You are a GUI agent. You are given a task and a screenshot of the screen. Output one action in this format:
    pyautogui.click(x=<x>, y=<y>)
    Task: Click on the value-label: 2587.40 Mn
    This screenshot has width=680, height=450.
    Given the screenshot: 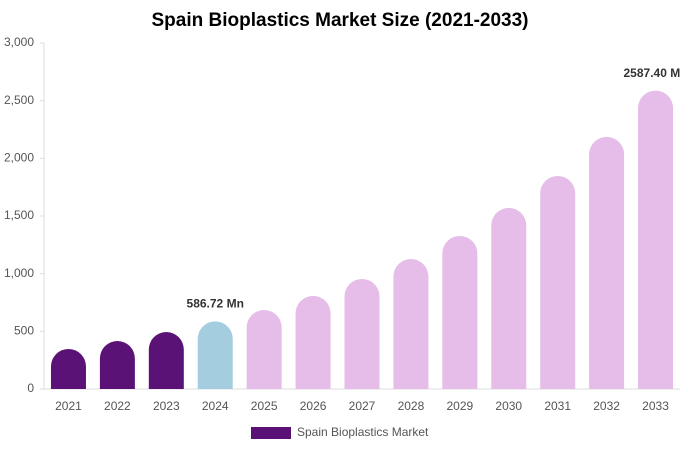 What is the action you would take?
    pyautogui.click(x=652, y=73)
    